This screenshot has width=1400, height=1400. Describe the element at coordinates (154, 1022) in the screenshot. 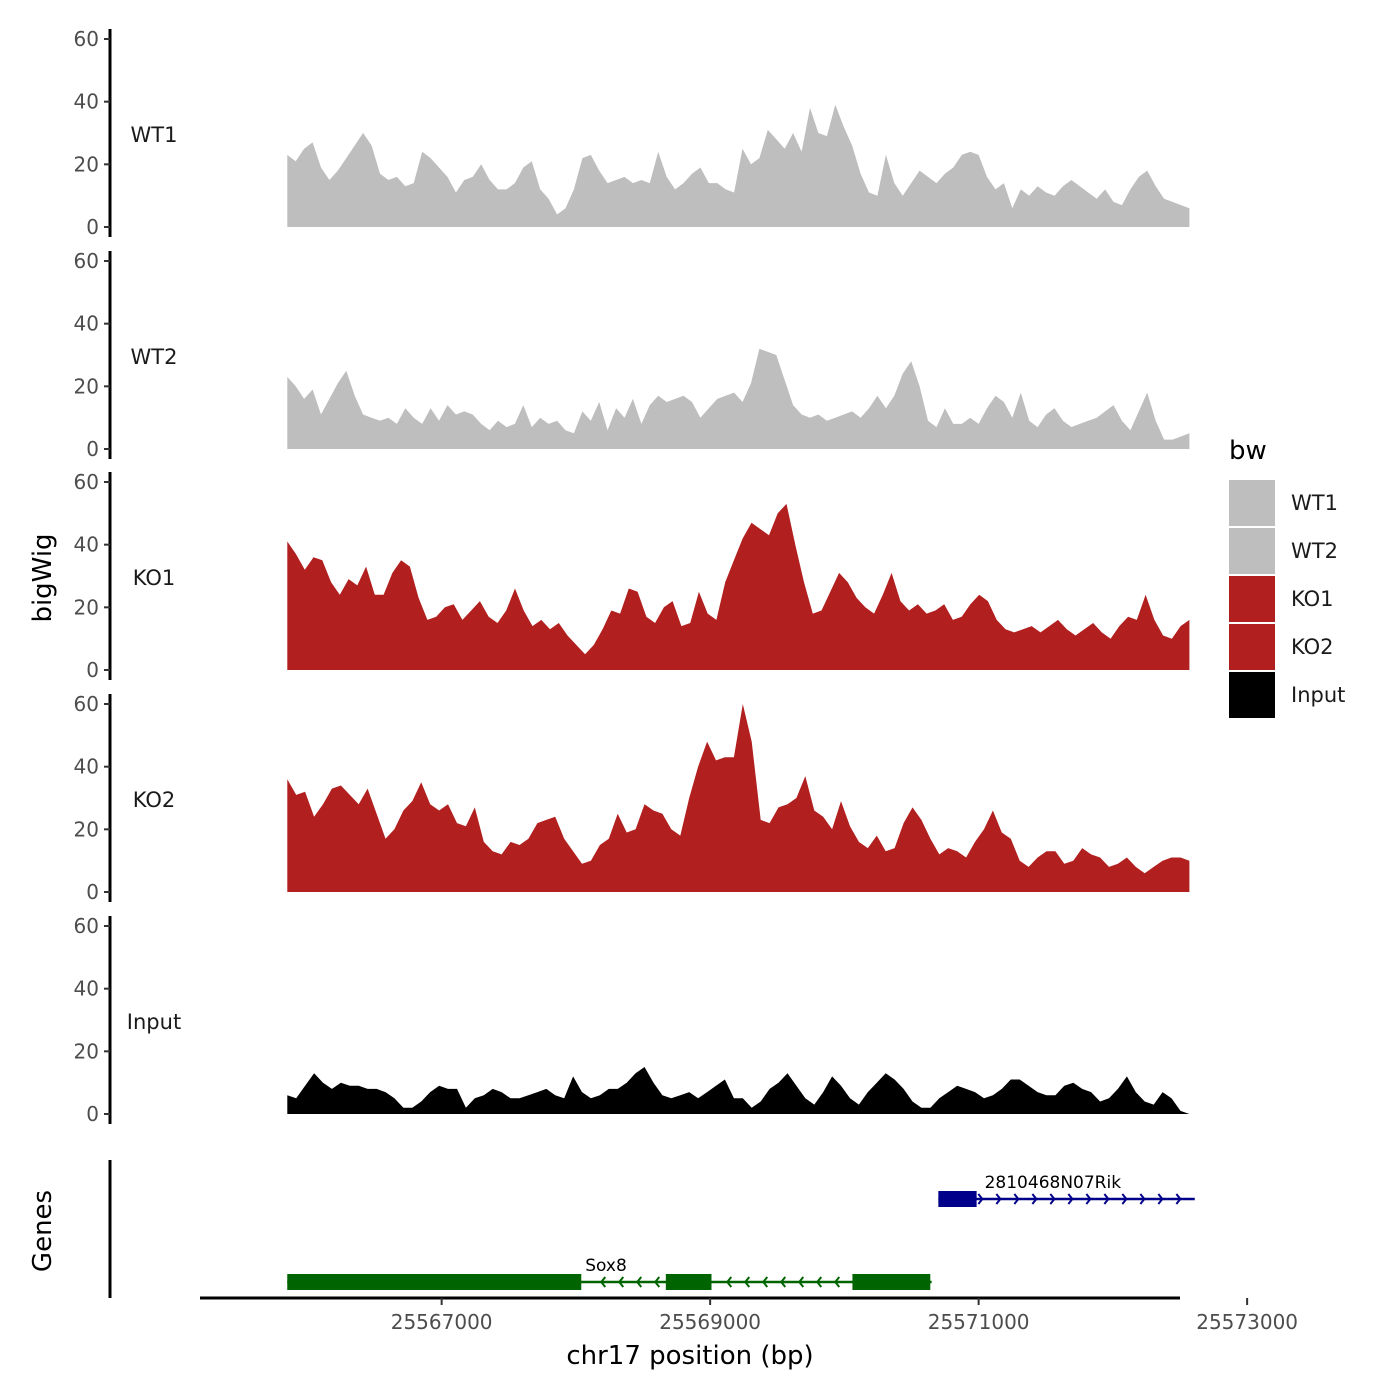

I see `track-label: Input` at that location.